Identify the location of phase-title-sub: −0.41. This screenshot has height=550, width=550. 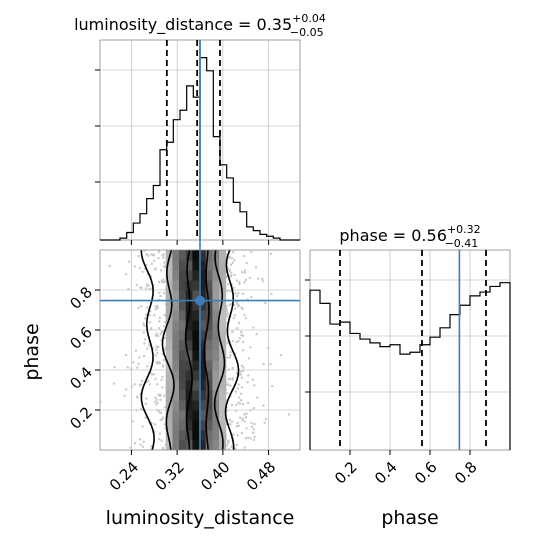
(462, 243).